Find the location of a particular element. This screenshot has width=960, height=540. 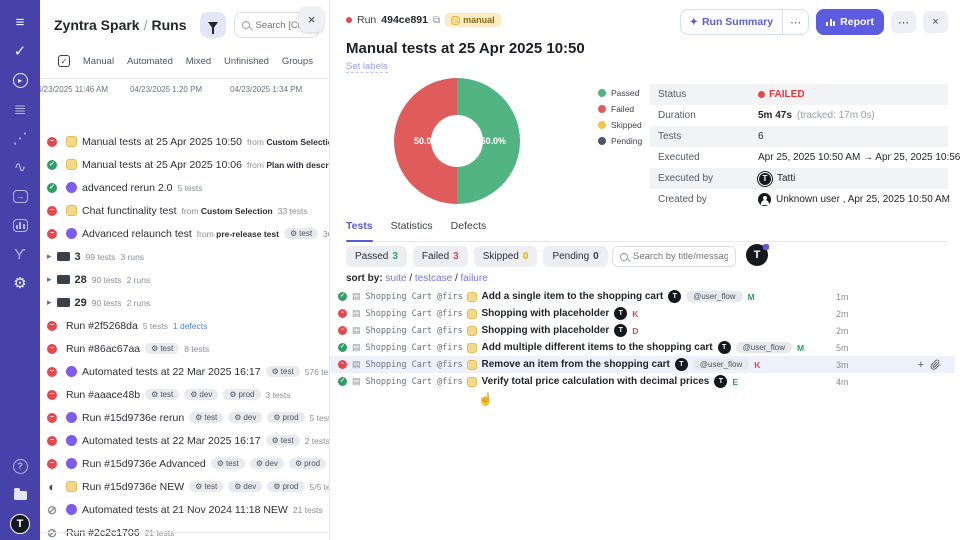

checkmark-icon: ✓ is located at coordinates (20, 51).